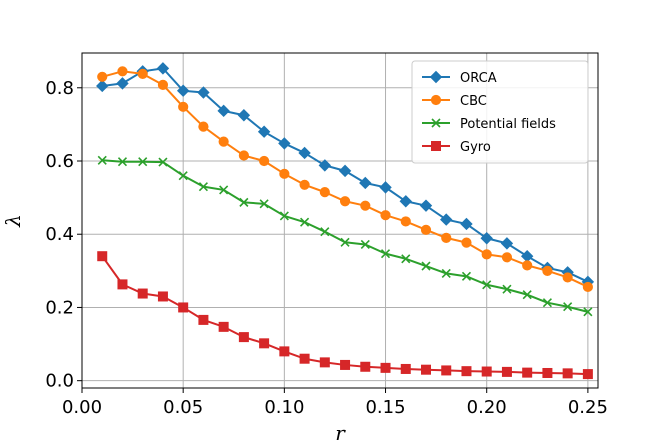 The image size is (664, 443). I want to click on y-tick-label: 0.8, so click(59, 88).